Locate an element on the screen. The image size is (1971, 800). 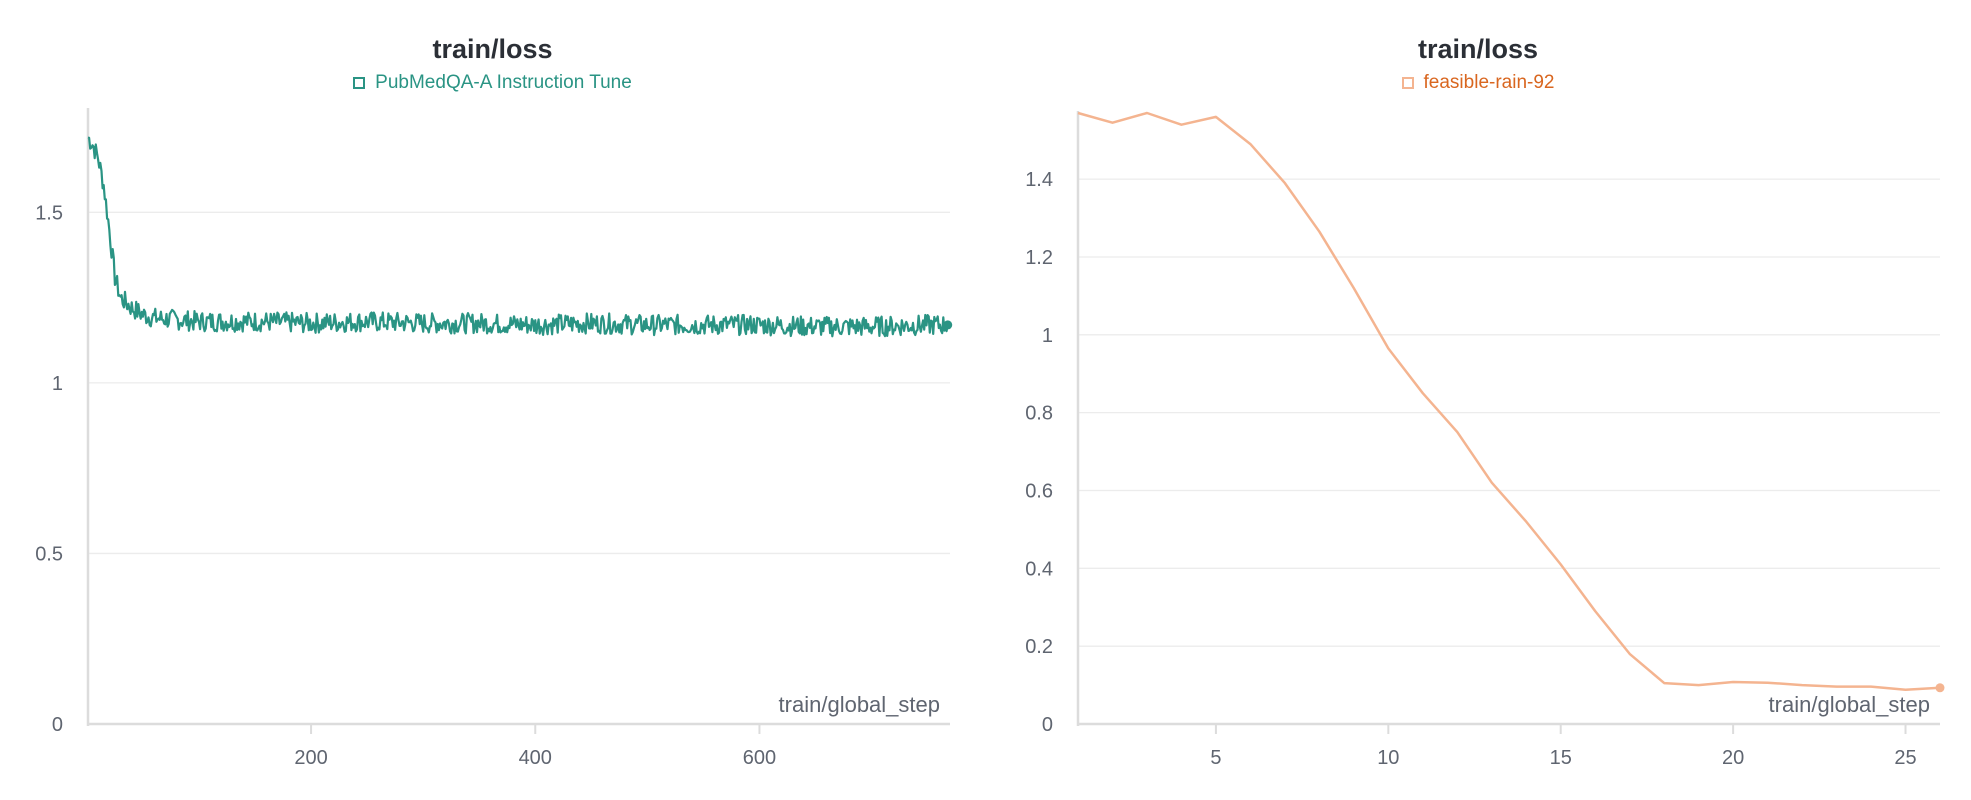
x-tick-label: 600 is located at coordinates (759, 758).